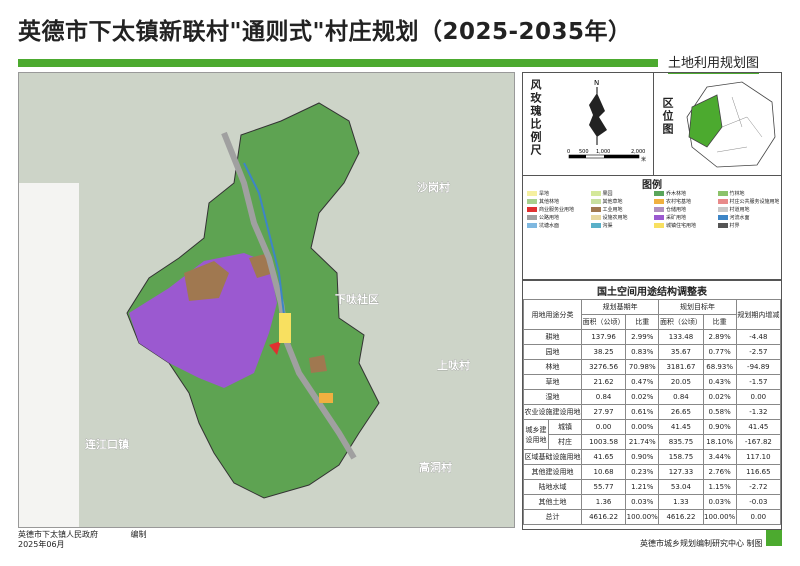 The image size is (800, 566). I want to click on table-cell: 0.77%, so click(719, 352).